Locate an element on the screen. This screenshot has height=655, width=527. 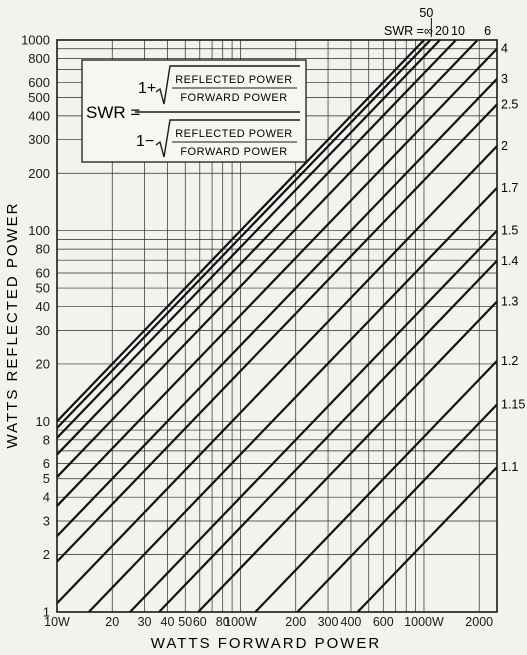
swr-label-1.15: 1.15 is located at coordinates (513, 405).